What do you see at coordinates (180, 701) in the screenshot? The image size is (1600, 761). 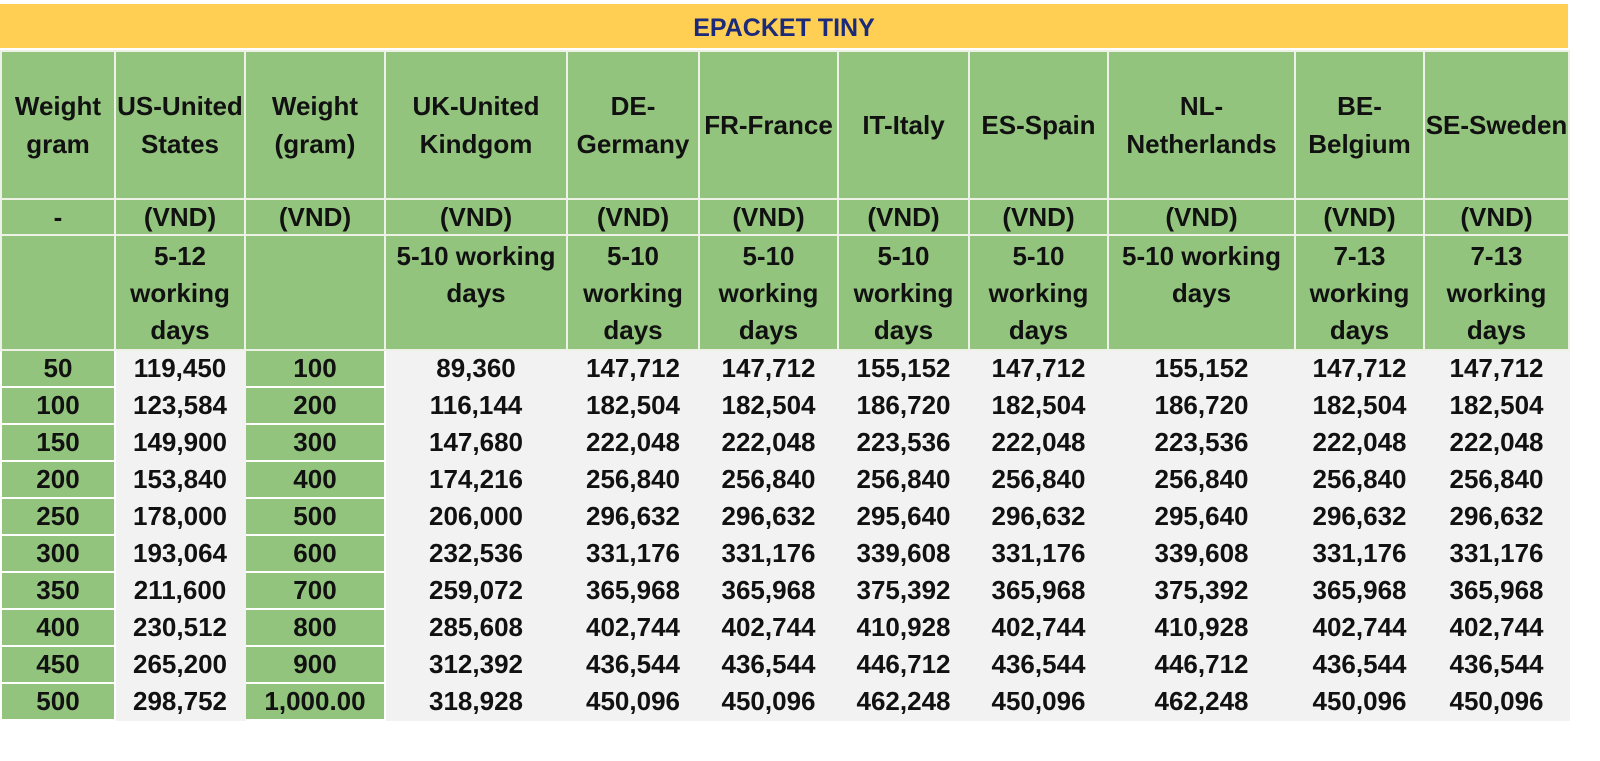 I see `price-cell: 298,752` at bounding box center [180, 701].